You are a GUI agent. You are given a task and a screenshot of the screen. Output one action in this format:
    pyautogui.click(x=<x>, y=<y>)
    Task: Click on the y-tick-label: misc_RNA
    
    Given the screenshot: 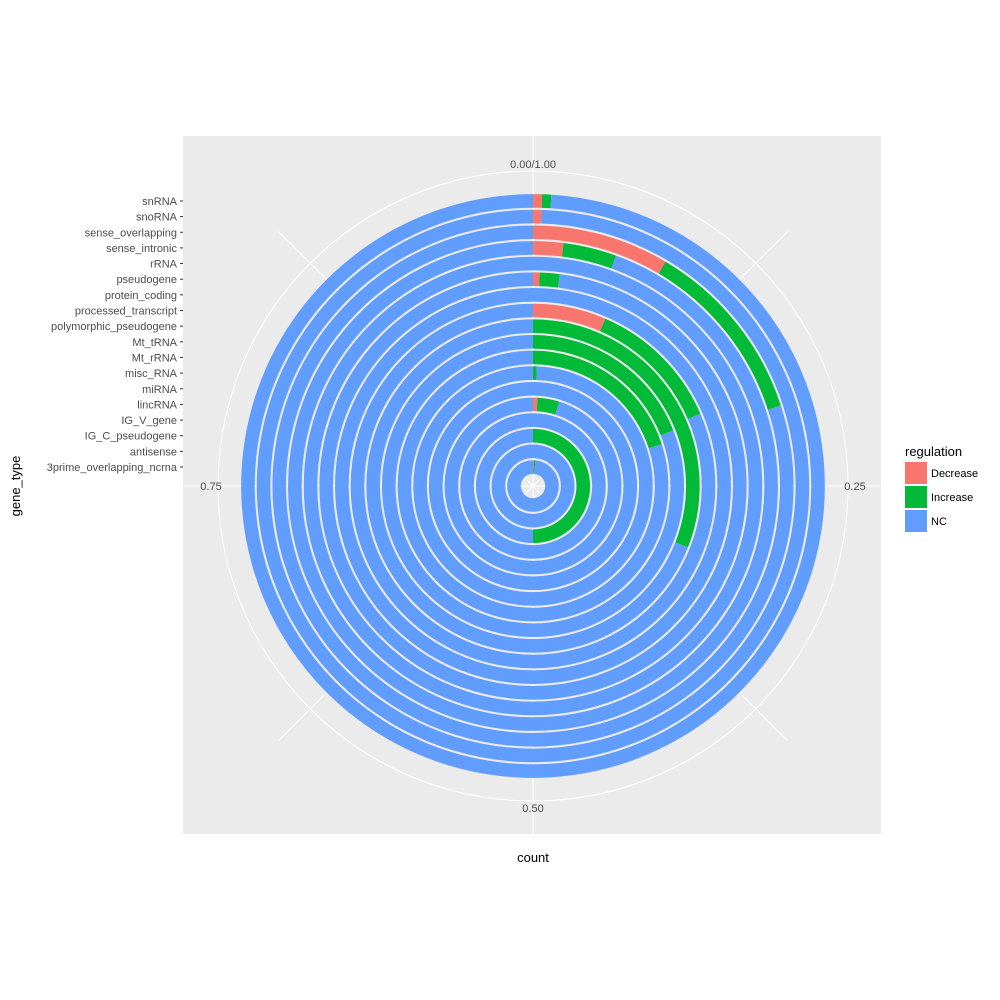 What is the action you would take?
    pyautogui.click(x=151, y=374)
    